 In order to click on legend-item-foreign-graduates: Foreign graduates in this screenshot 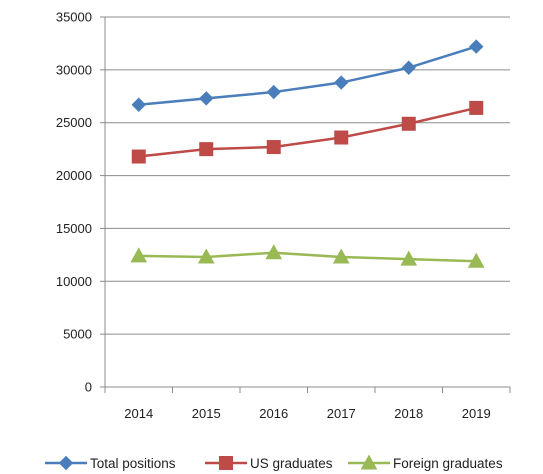, I will do `click(425, 462)`.